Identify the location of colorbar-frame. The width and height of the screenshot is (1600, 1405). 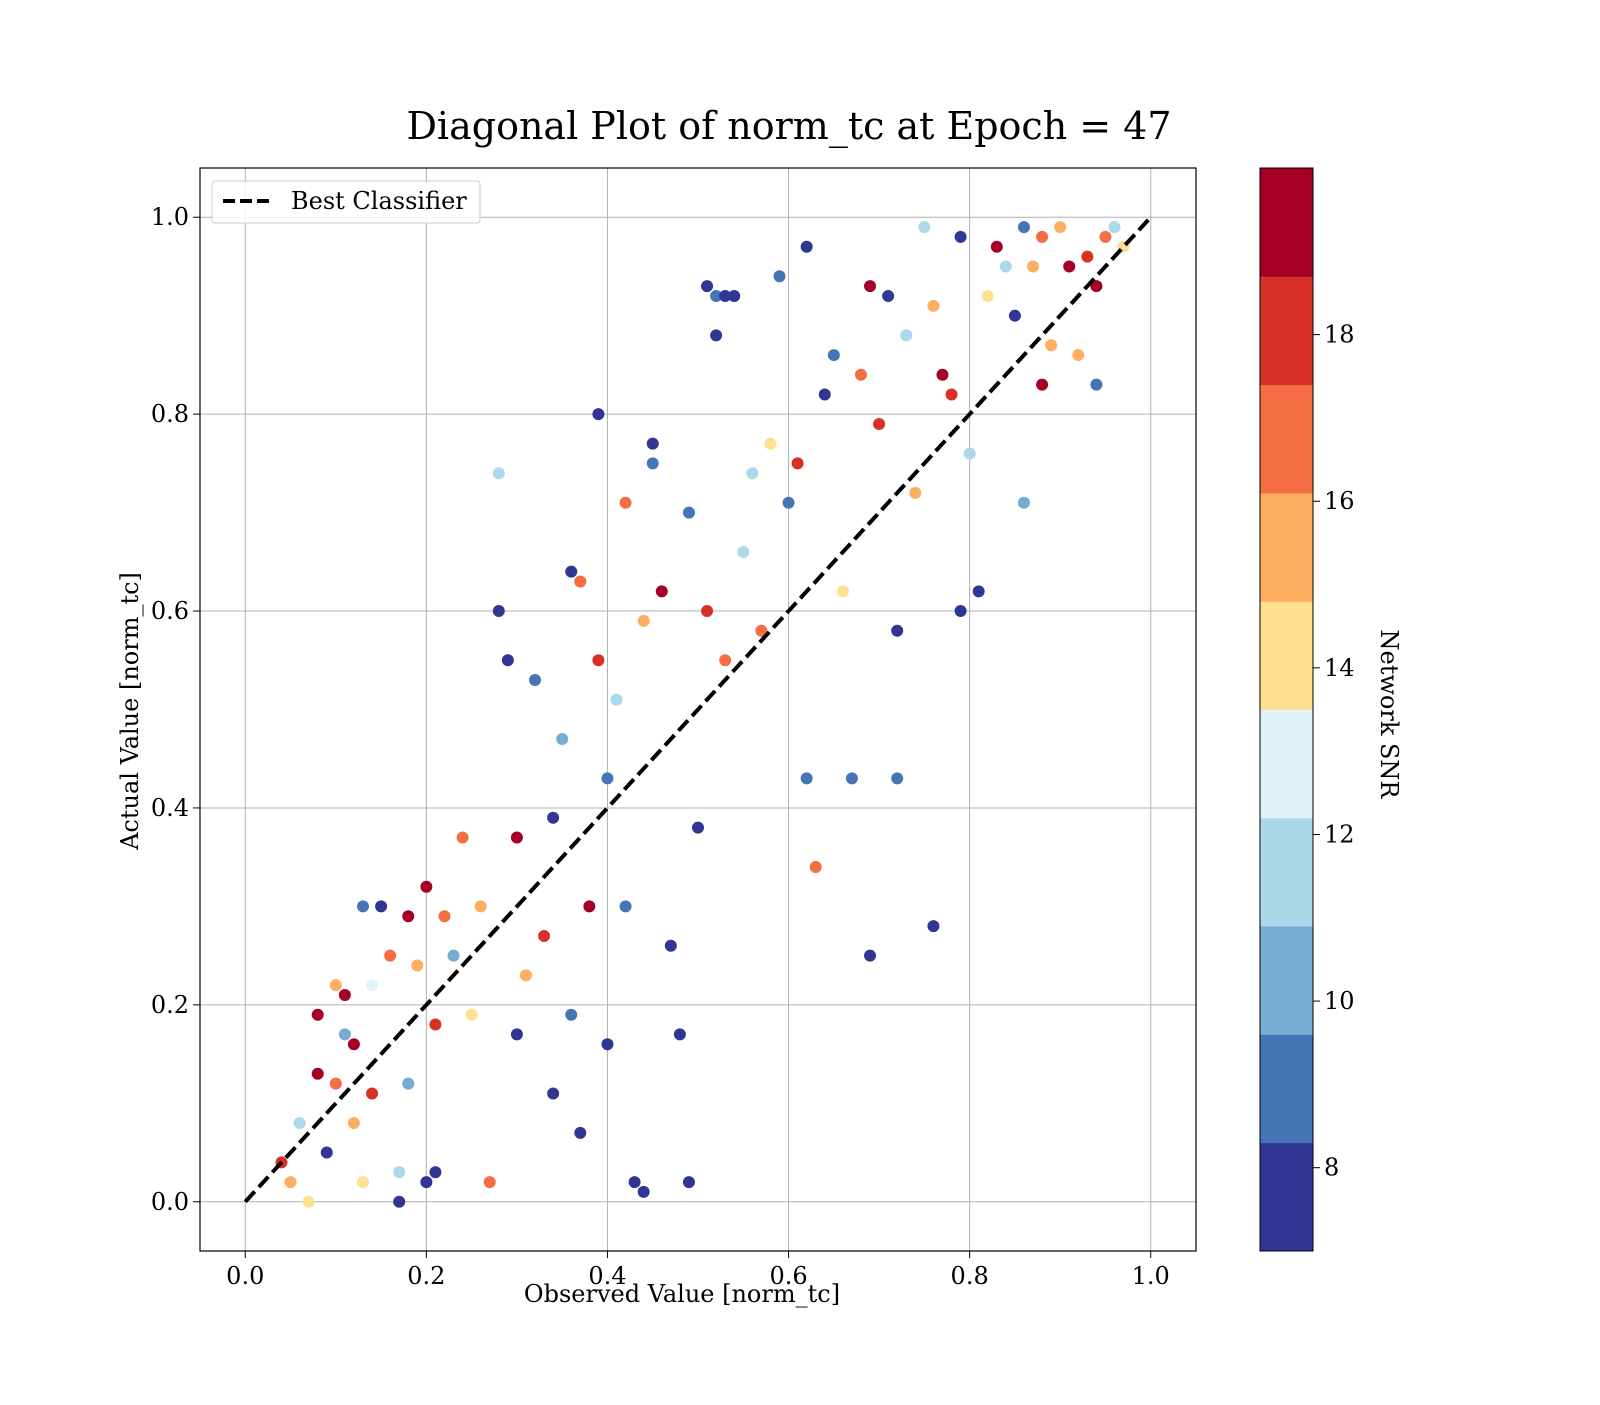
(1286, 709).